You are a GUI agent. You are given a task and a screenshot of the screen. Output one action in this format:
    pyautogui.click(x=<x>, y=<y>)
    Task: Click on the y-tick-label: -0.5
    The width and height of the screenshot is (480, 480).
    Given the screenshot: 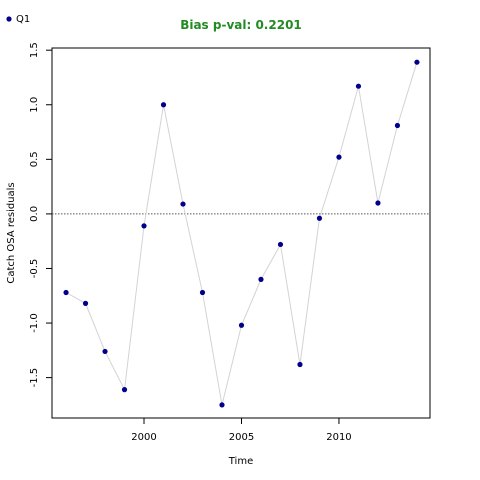 What is the action you would take?
    pyautogui.click(x=34, y=269)
    